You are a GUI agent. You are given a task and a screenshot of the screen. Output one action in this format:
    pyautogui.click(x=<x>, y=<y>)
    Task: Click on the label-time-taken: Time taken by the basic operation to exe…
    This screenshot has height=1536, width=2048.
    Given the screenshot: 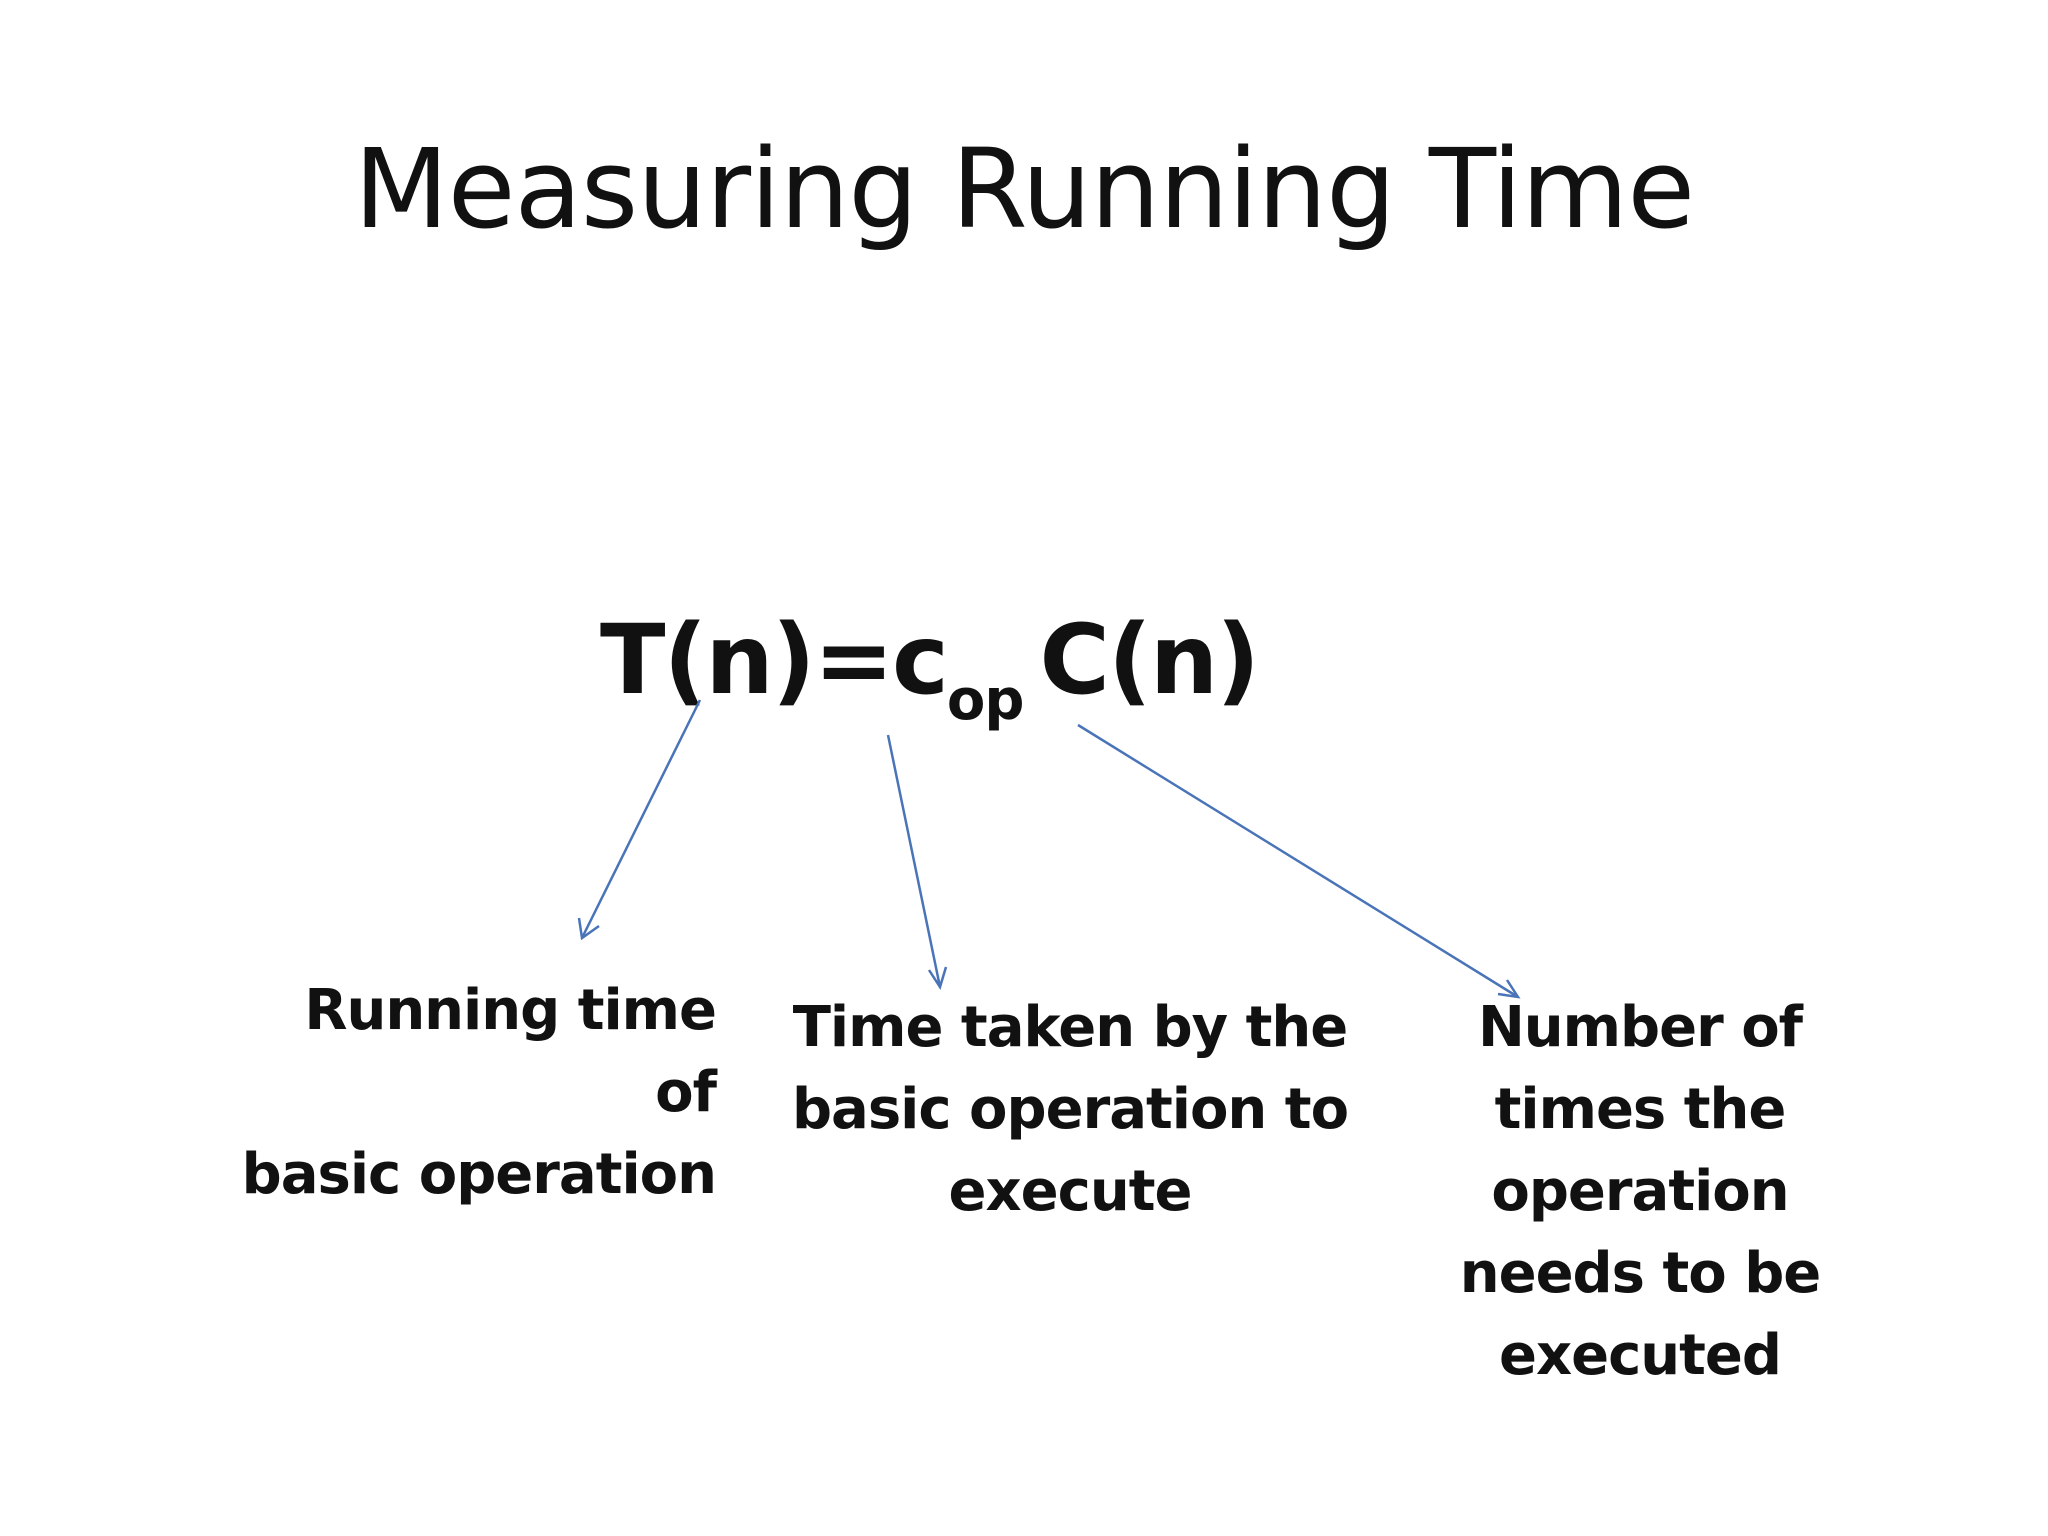 What is the action you would take?
    pyautogui.click(x=1070, y=1109)
    